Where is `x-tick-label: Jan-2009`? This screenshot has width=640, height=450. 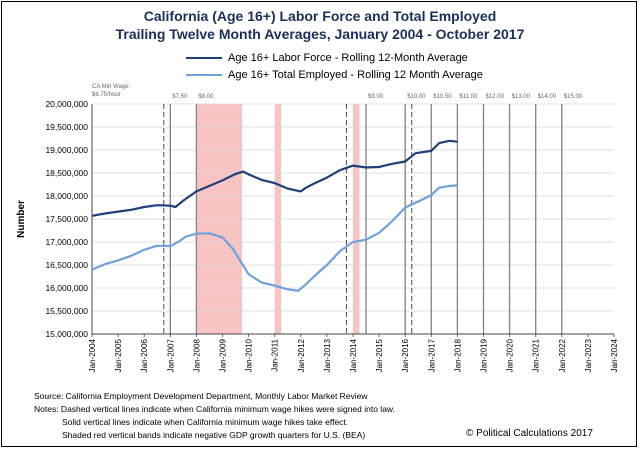 x-tick-label: Jan-2009 is located at coordinates (223, 355).